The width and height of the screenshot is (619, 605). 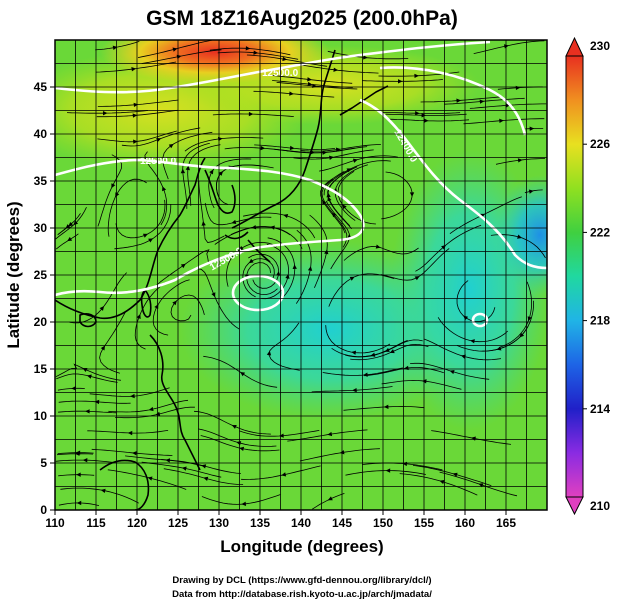 What do you see at coordinates (480, 320) in the screenshot?
I see `contour-closed-east` at bounding box center [480, 320].